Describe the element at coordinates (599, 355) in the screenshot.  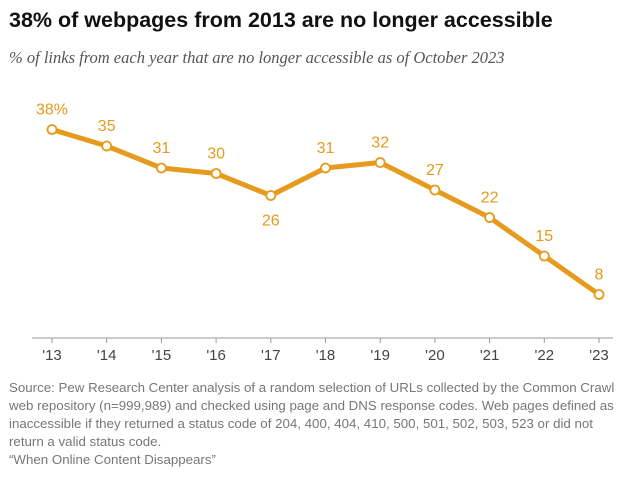
I see `x-tick-label: '23` at that location.